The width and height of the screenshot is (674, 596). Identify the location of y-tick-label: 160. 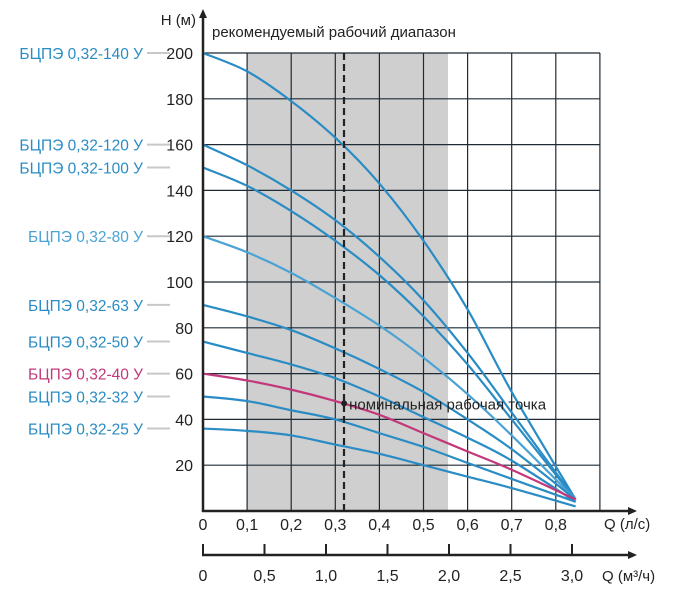
(179, 146).